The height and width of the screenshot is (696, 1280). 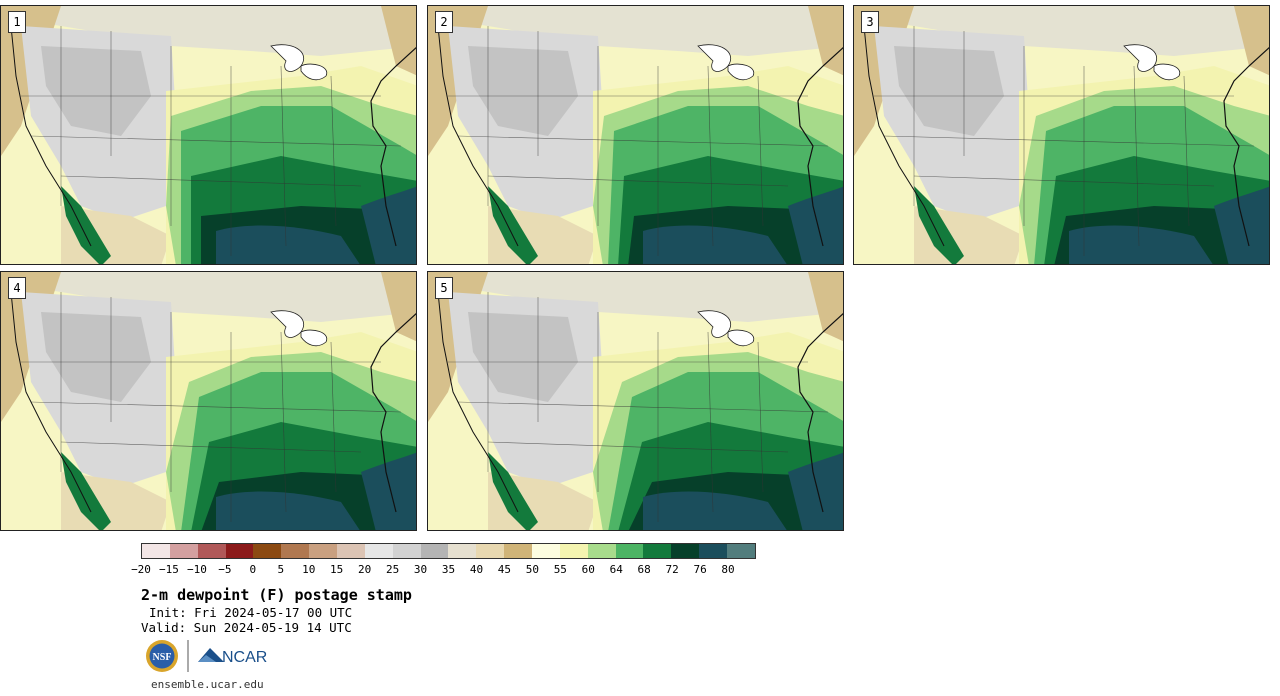 I want to click on member-label-2: 2, so click(x=444, y=22).